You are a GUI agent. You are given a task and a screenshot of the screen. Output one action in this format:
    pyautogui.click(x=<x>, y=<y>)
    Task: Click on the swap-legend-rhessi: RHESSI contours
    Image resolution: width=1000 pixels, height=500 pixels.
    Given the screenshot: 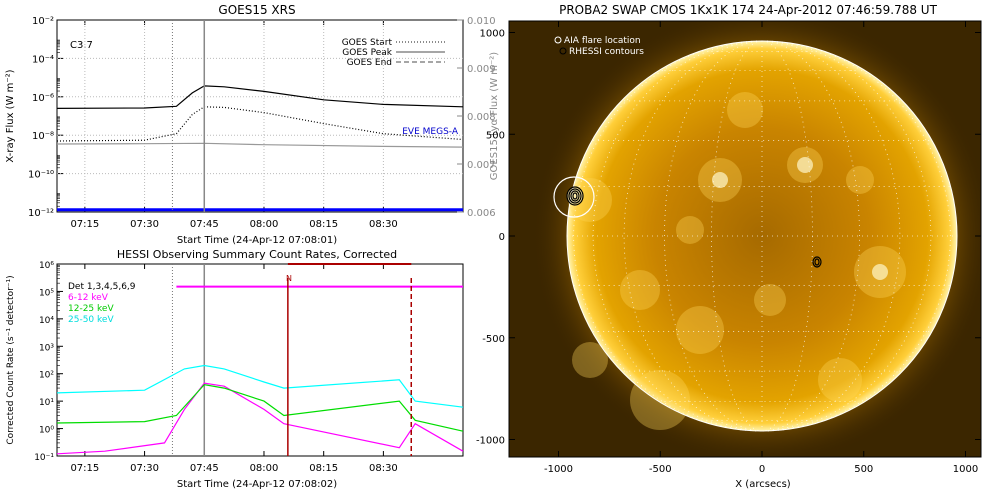 What is the action you would take?
    pyautogui.click(x=606, y=52)
    